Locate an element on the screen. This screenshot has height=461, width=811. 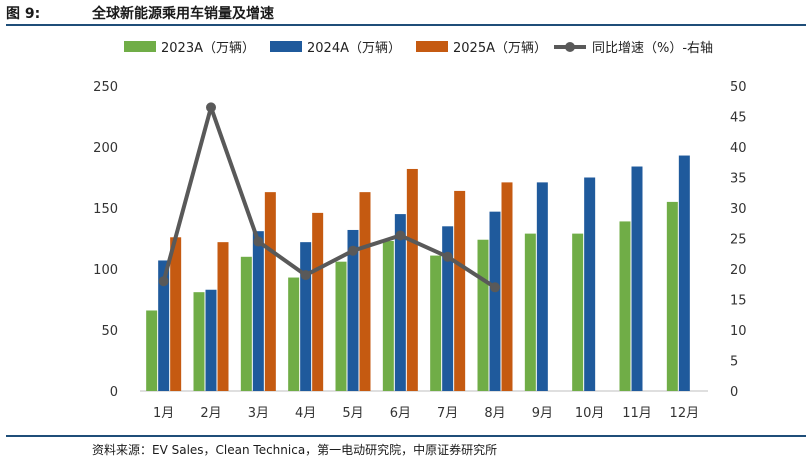
x-axis-tick-label: 9月 is located at coordinates (542, 413).